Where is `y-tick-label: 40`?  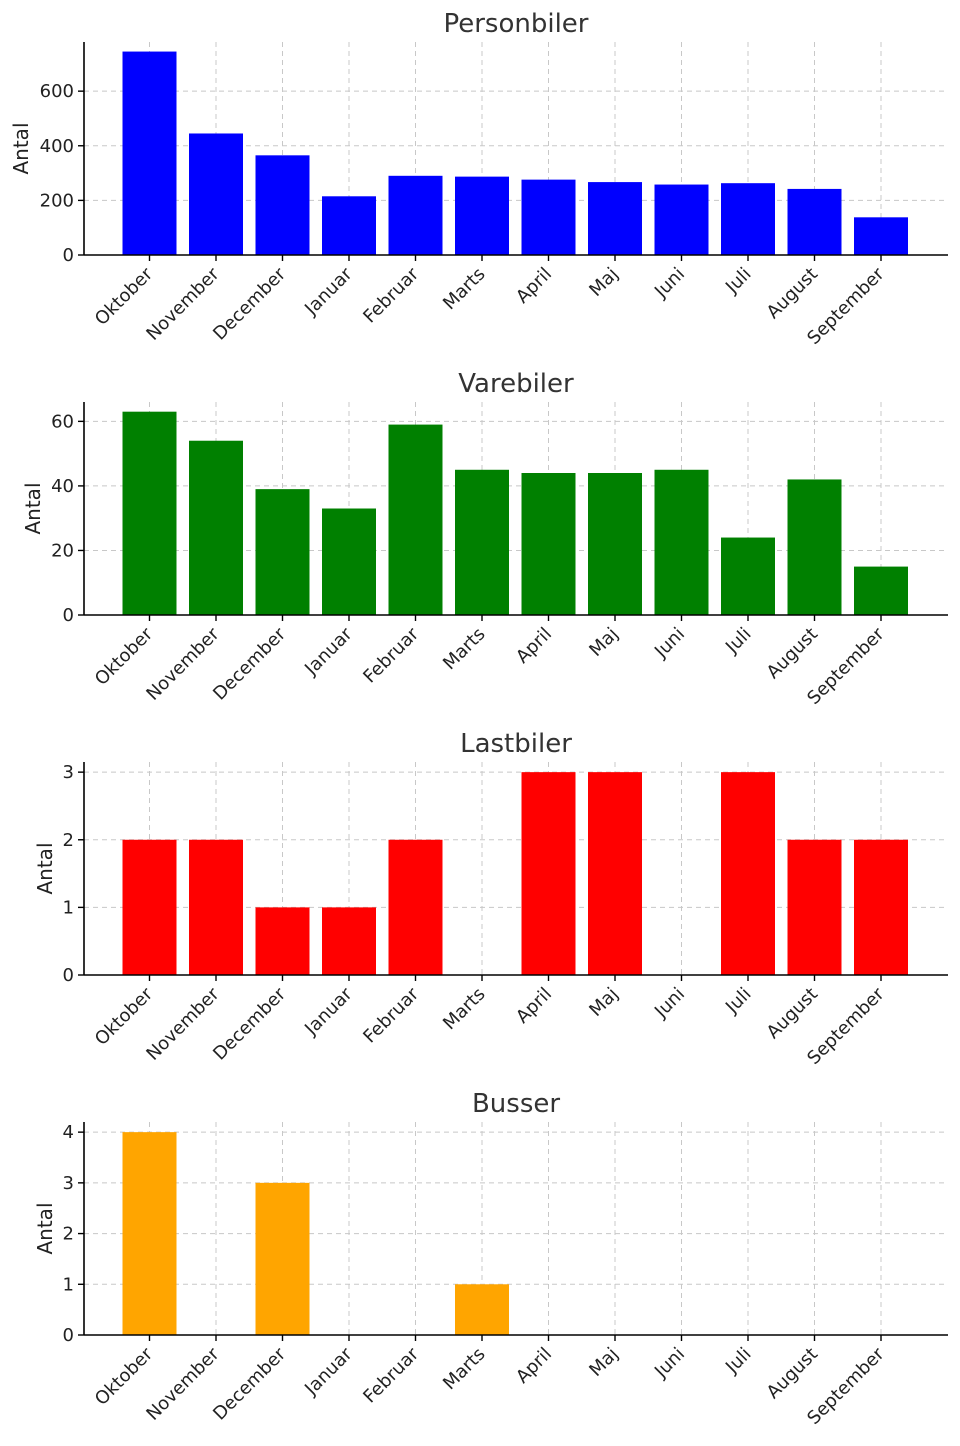
y-tick-label: 40 is located at coordinates (62, 486).